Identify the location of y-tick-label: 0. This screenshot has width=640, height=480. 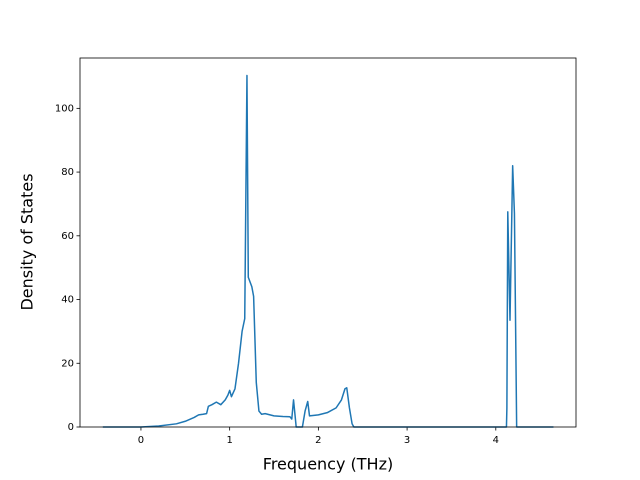
(71, 427).